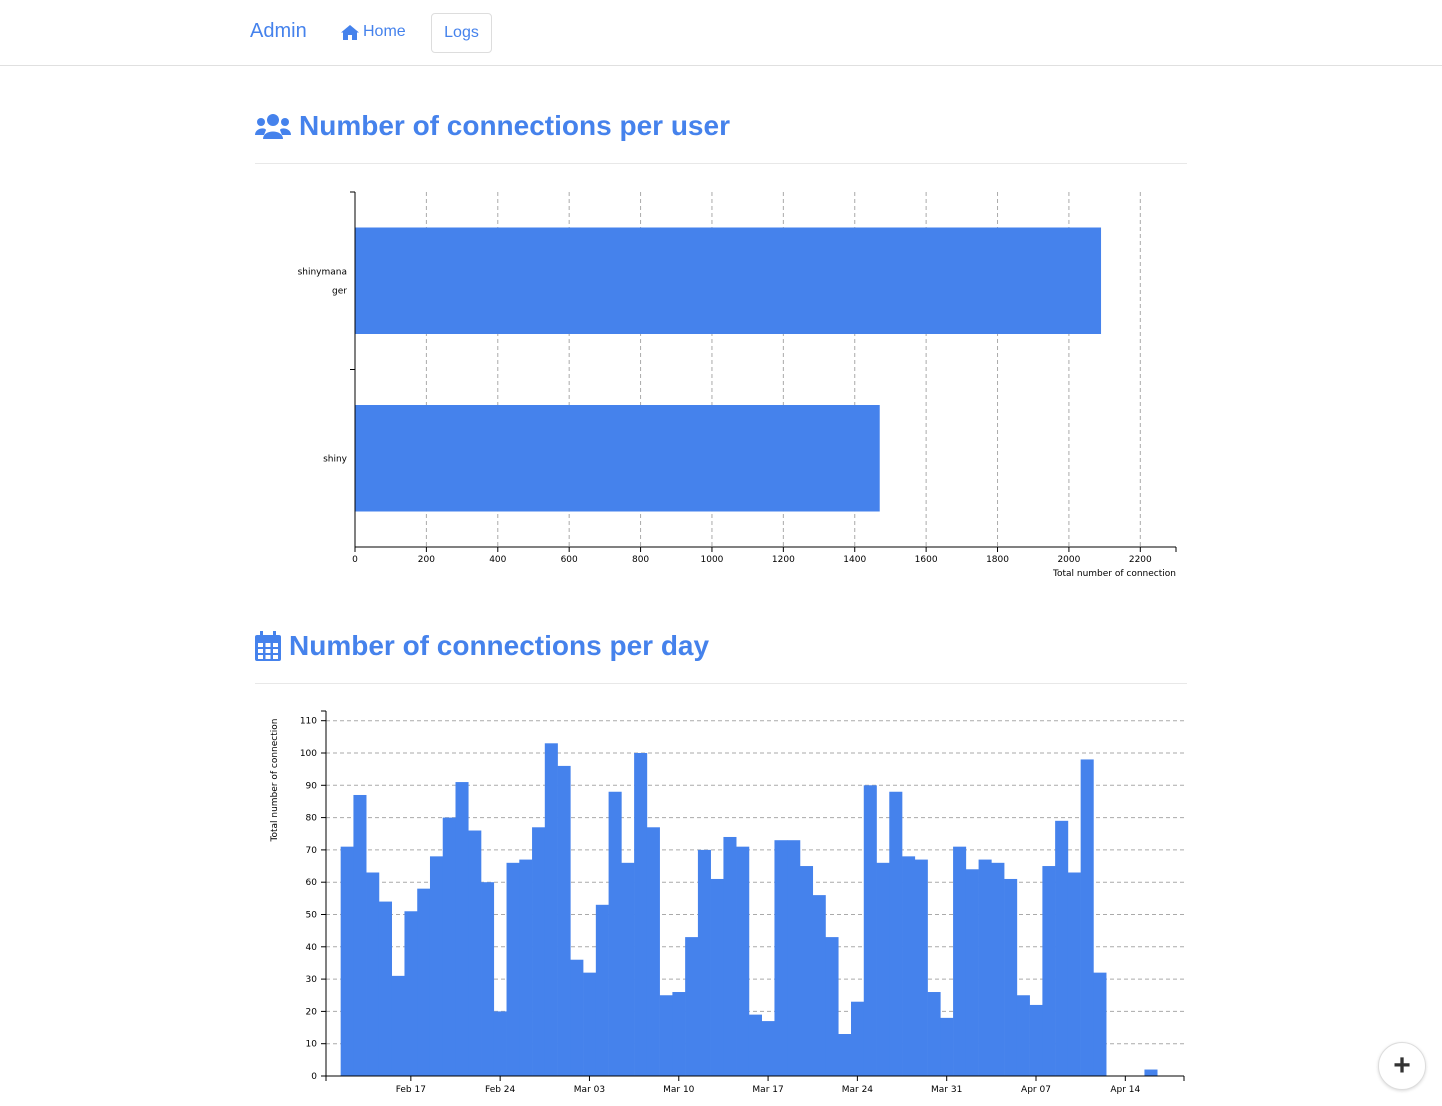 Image resolution: width=1442 pixels, height=1106 pixels. Describe the element at coordinates (564, 920) in the screenshot. I see `bar-Mar 01` at that location.